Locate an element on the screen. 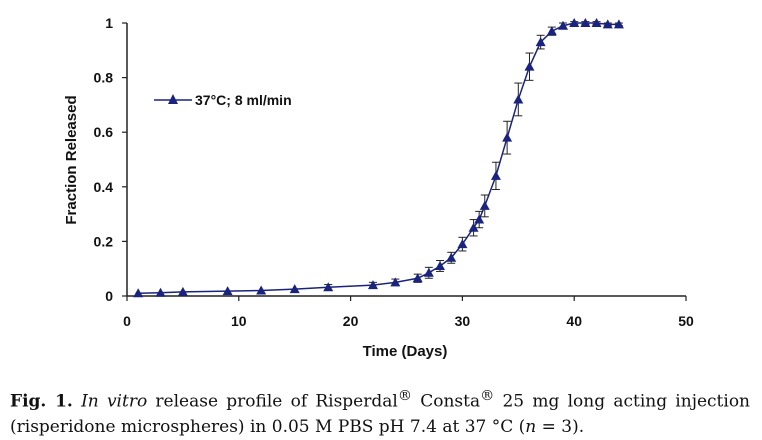 Image resolution: width=762 pixels, height=440 pixels. caption-text-1: release profile of Risperdal is located at coordinates (272, 401).